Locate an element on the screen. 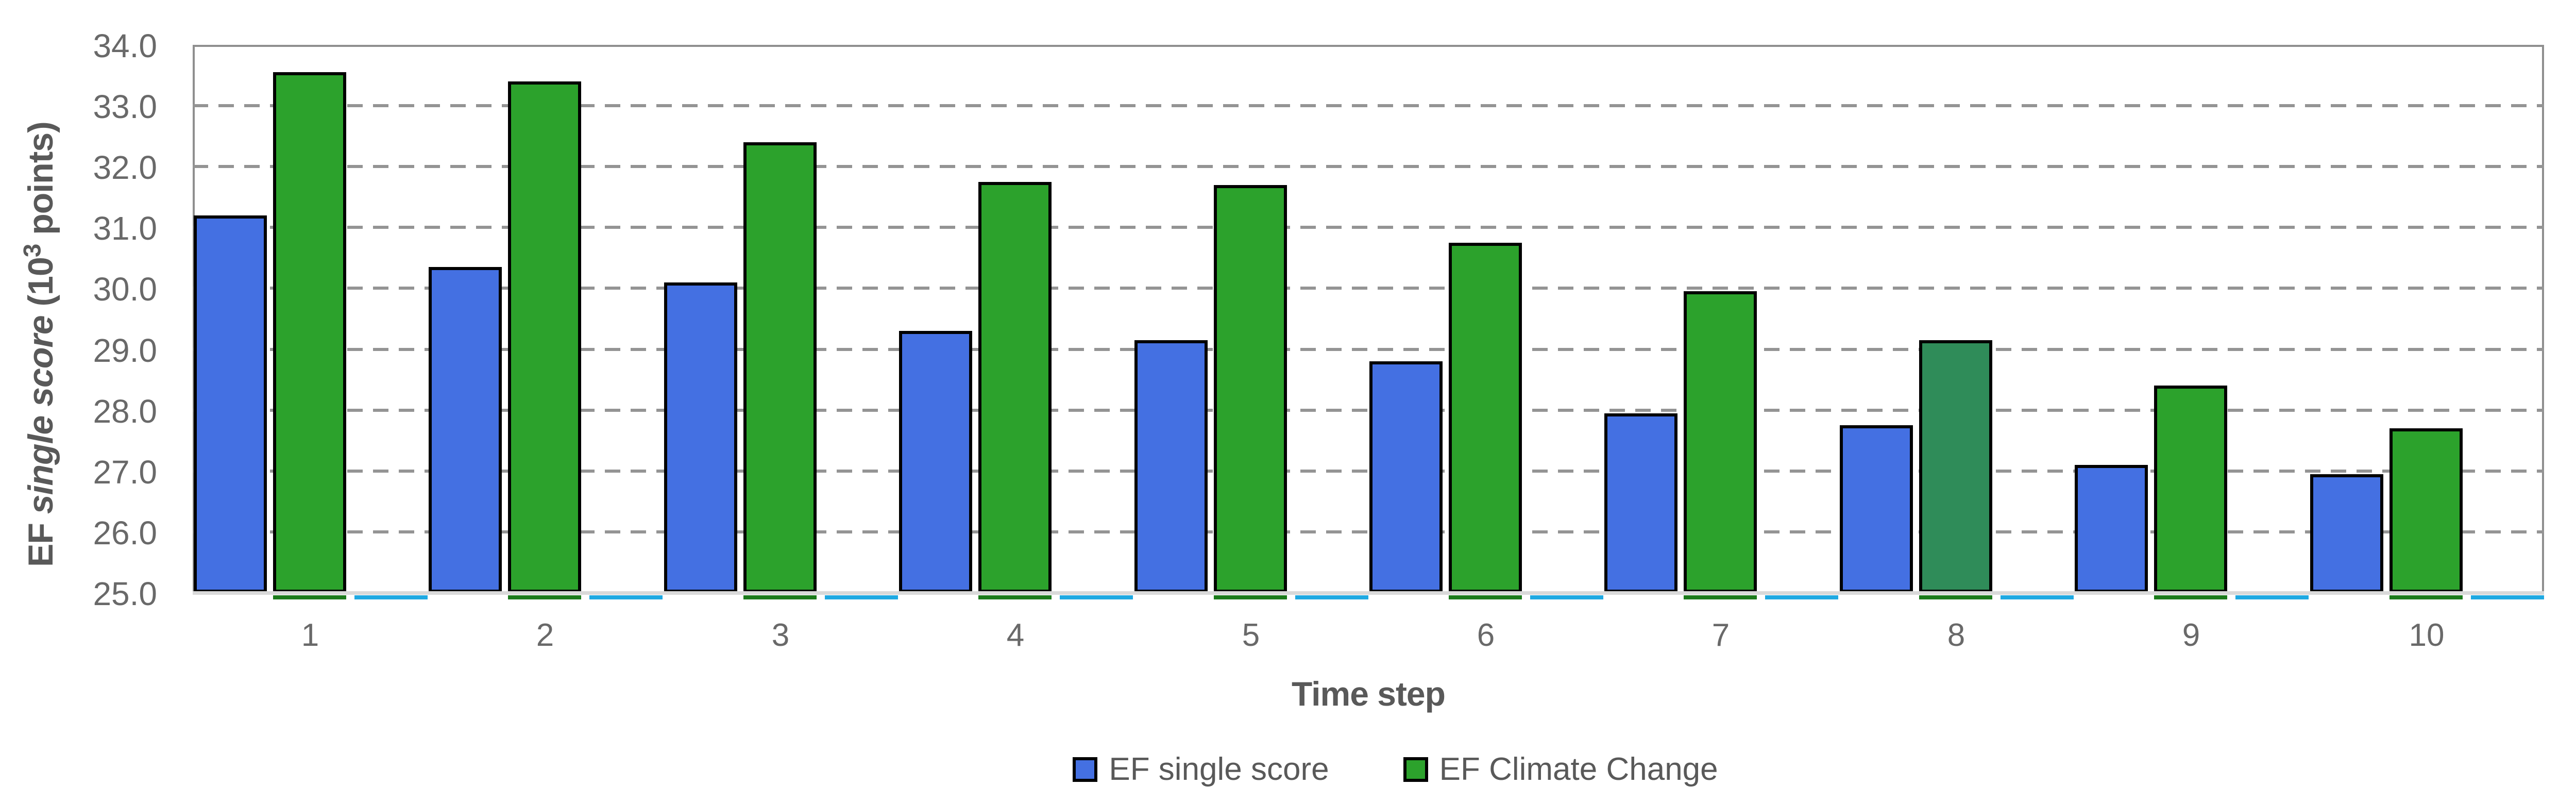 This screenshot has width=2576, height=802. left-axis-title-italic: single score is located at coordinates (40, 414).